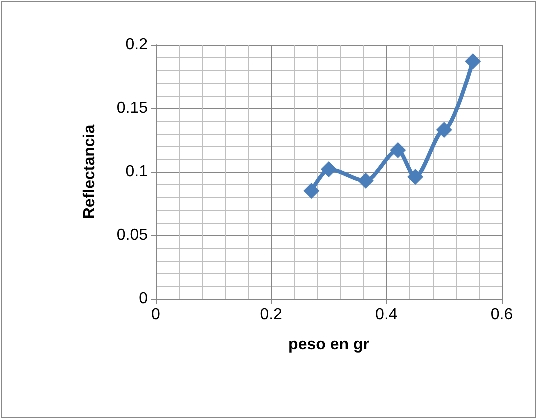 This screenshot has width=537, height=419. I want to click on y-tick-label: 0, so click(143, 299).